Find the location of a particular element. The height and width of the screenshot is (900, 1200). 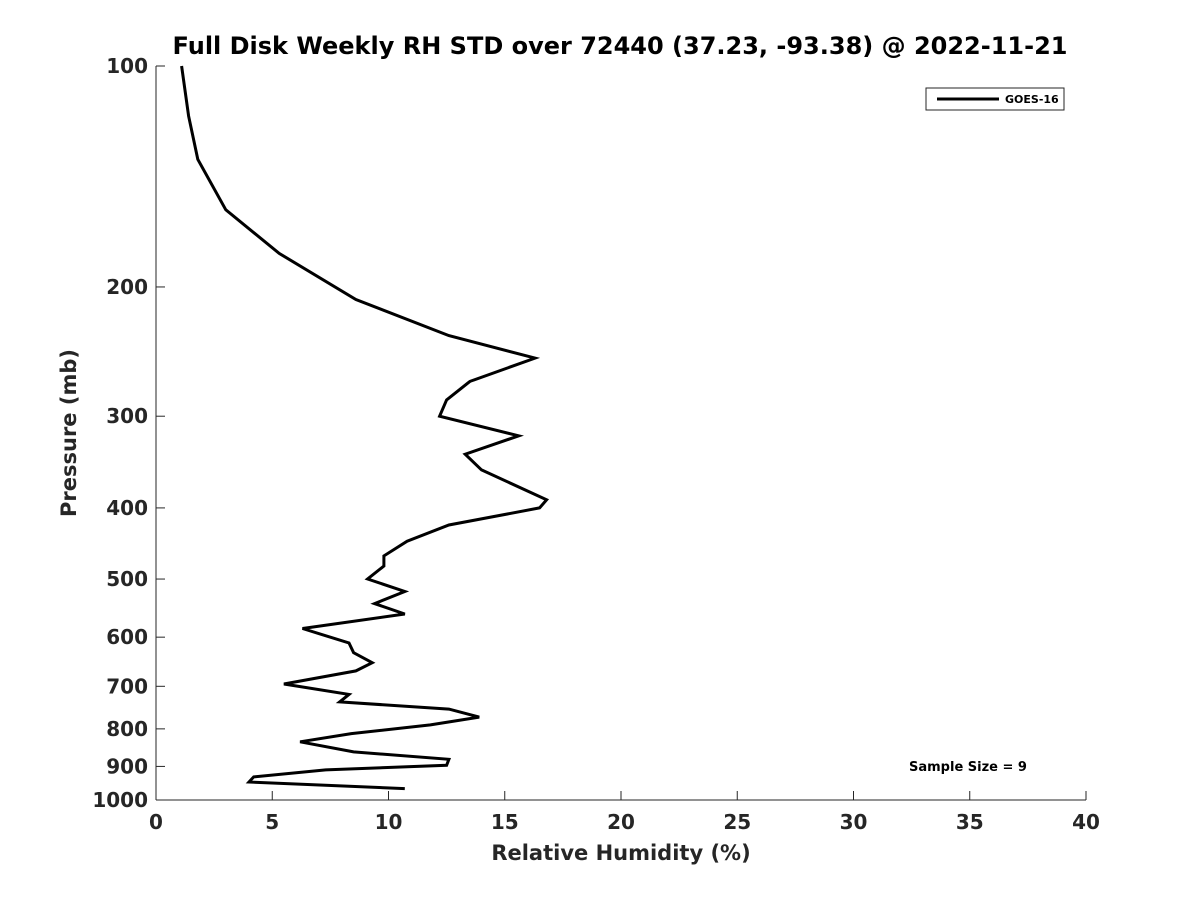

y-tick-label: 300 is located at coordinates (127, 416).